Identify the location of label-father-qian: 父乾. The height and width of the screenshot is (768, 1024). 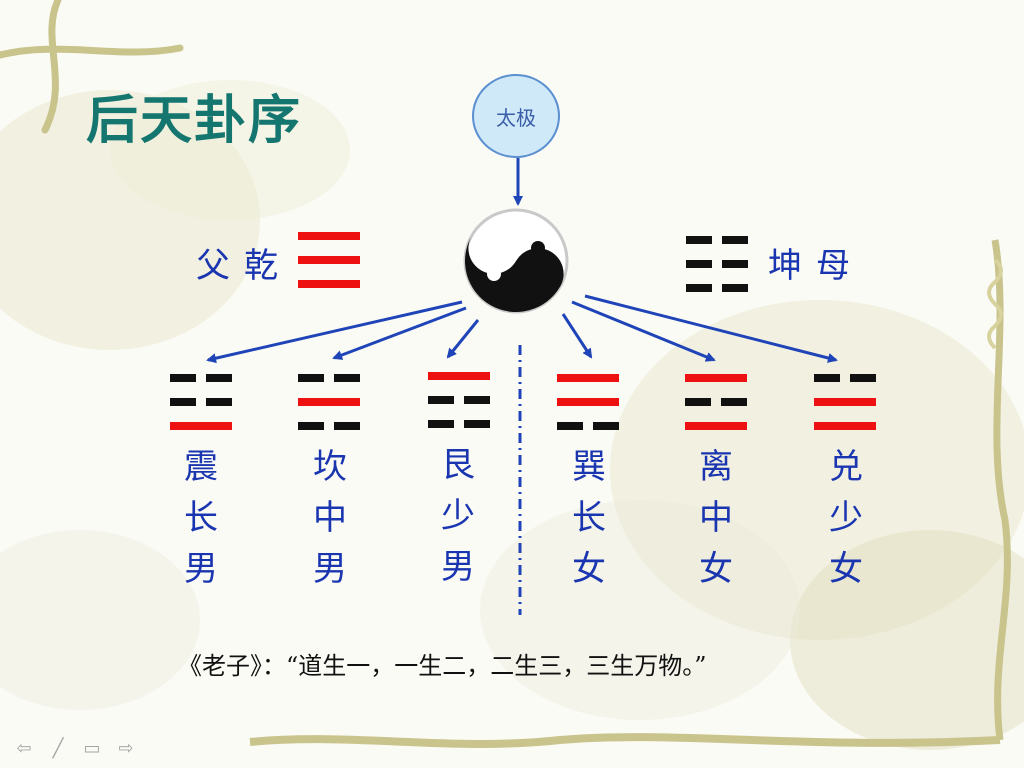
(244, 266).